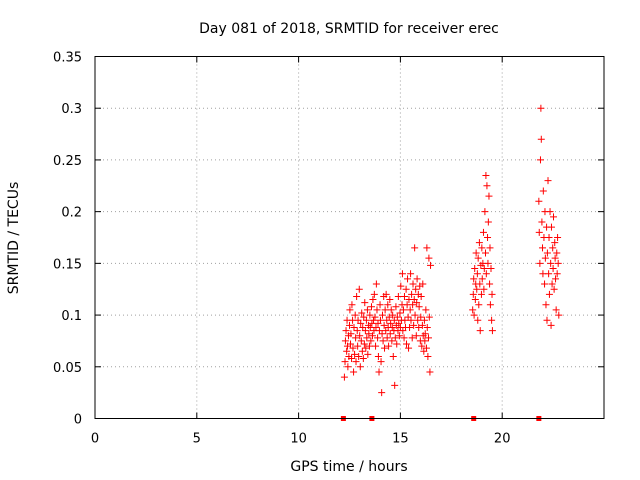 The image size is (640, 480). I want to click on y-tick-label: 0.35, so click(67, 58).